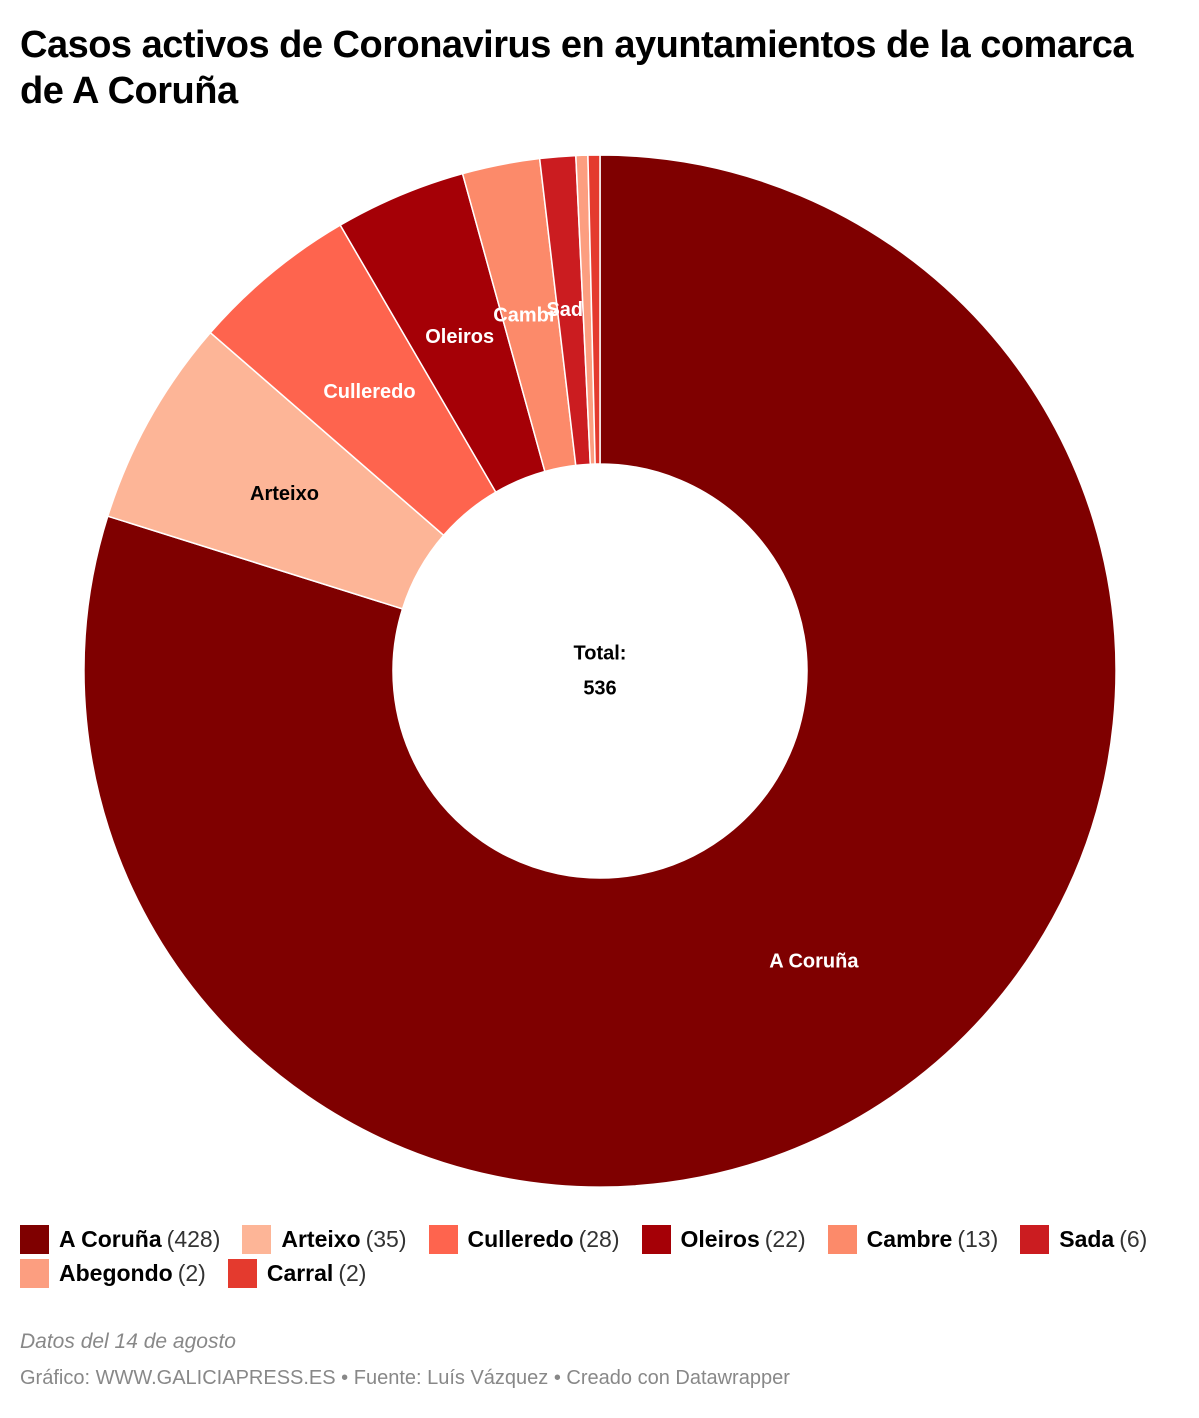  I want to click on slice-label: Oleiros, so click(459, 337).